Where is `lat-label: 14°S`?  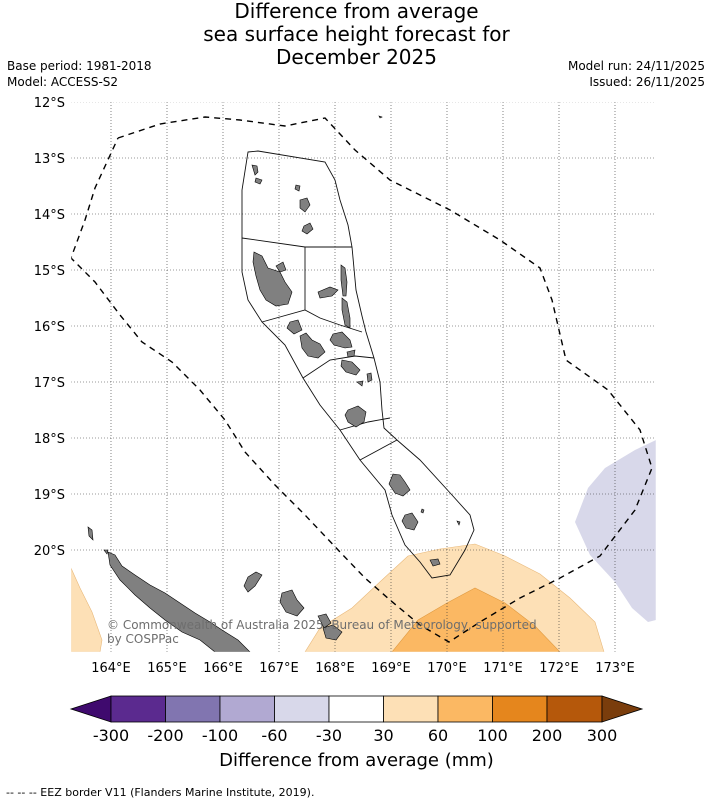 lat-label: 14°S is located at coordinates (49, 215).